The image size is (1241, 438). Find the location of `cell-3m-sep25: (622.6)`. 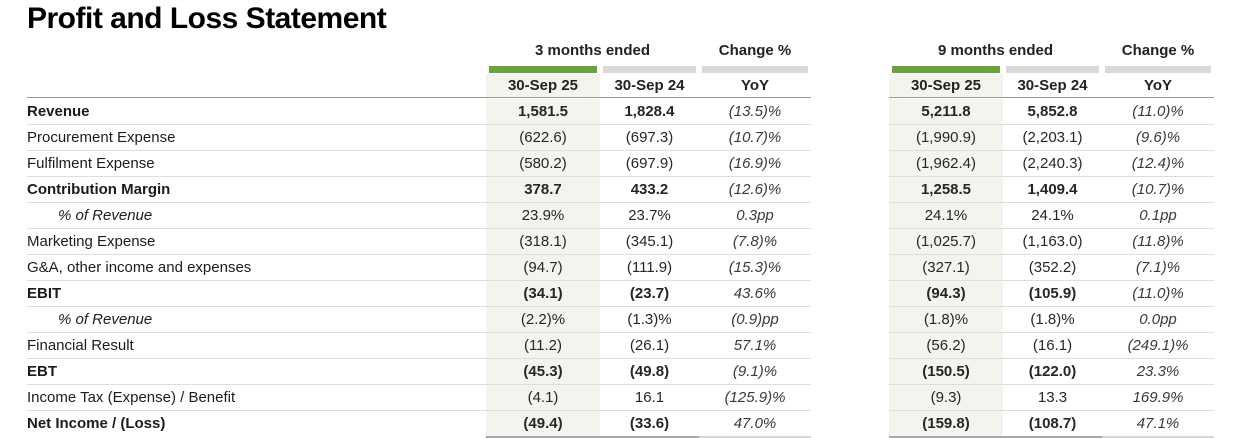

cell-3m-sep25: (622.6) is located at coordinates (543, 138).